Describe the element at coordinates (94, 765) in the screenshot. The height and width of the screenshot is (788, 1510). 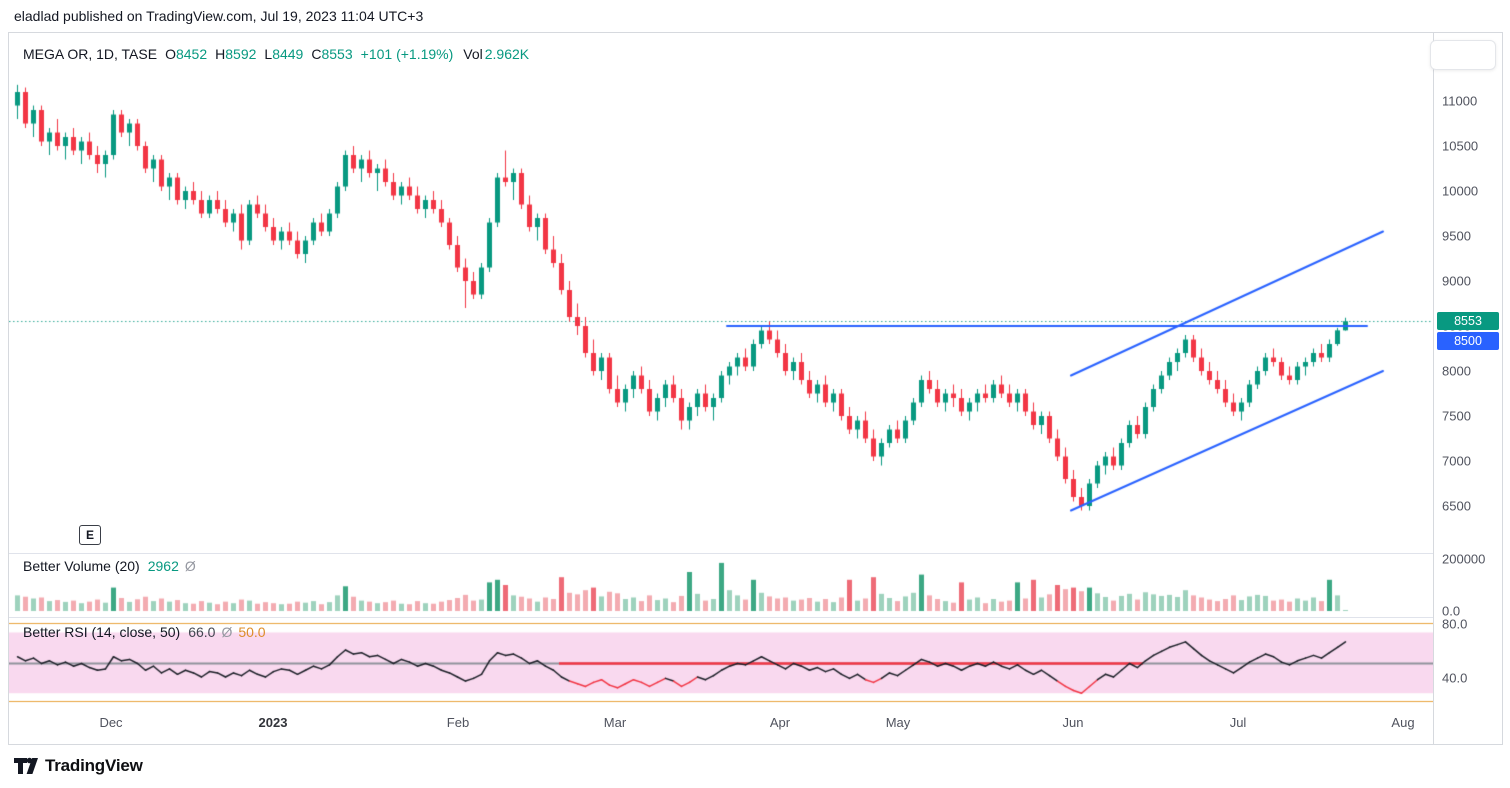
I see `brand-text: TradingView` at that location.